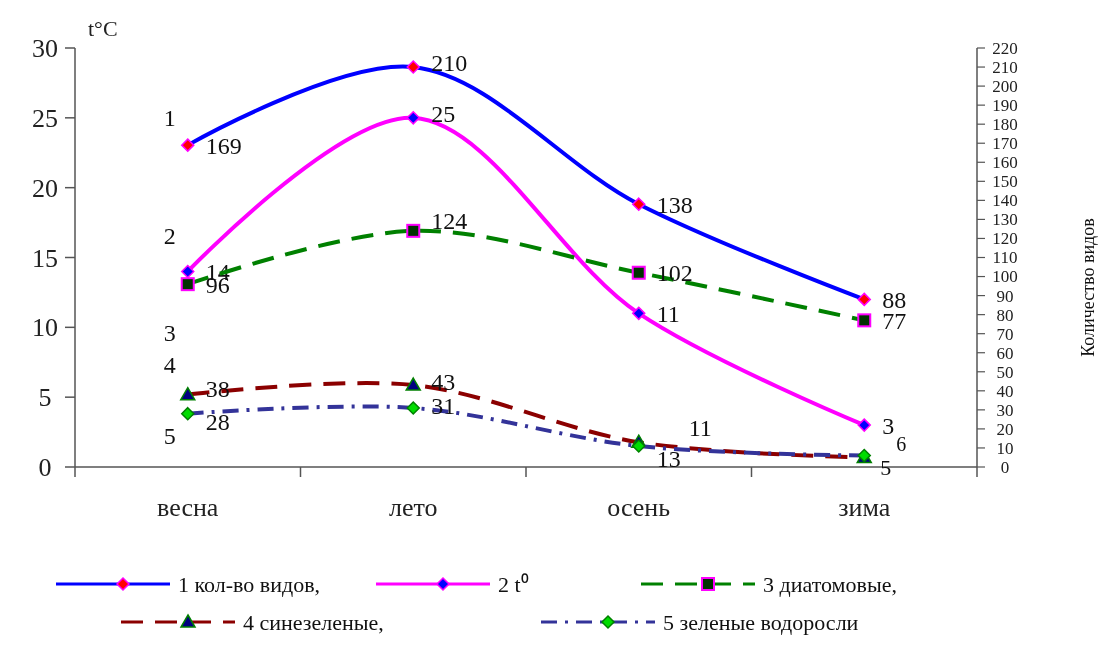 The height and width of the screenshot is (648, 1104). What do you see at coordinates (1088, 287) in the screenshot?
I see `y2-axis-title: Количество видов` at bounding box center [1088, 287].